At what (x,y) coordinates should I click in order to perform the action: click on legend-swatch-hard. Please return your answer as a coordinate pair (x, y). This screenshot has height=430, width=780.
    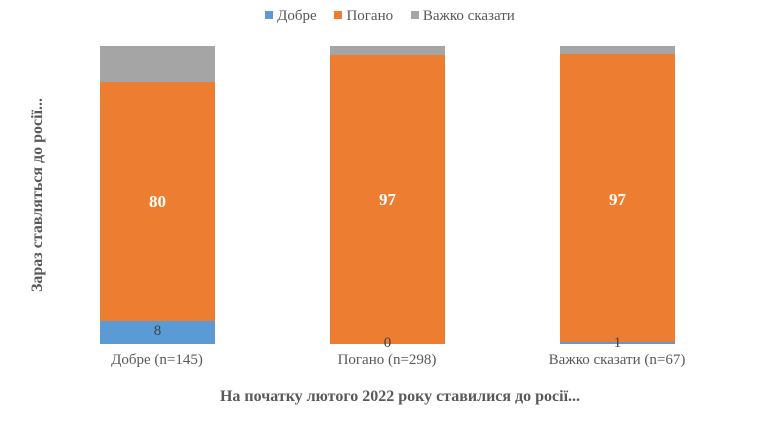
    Looking at the image, I should click on (414, 15).